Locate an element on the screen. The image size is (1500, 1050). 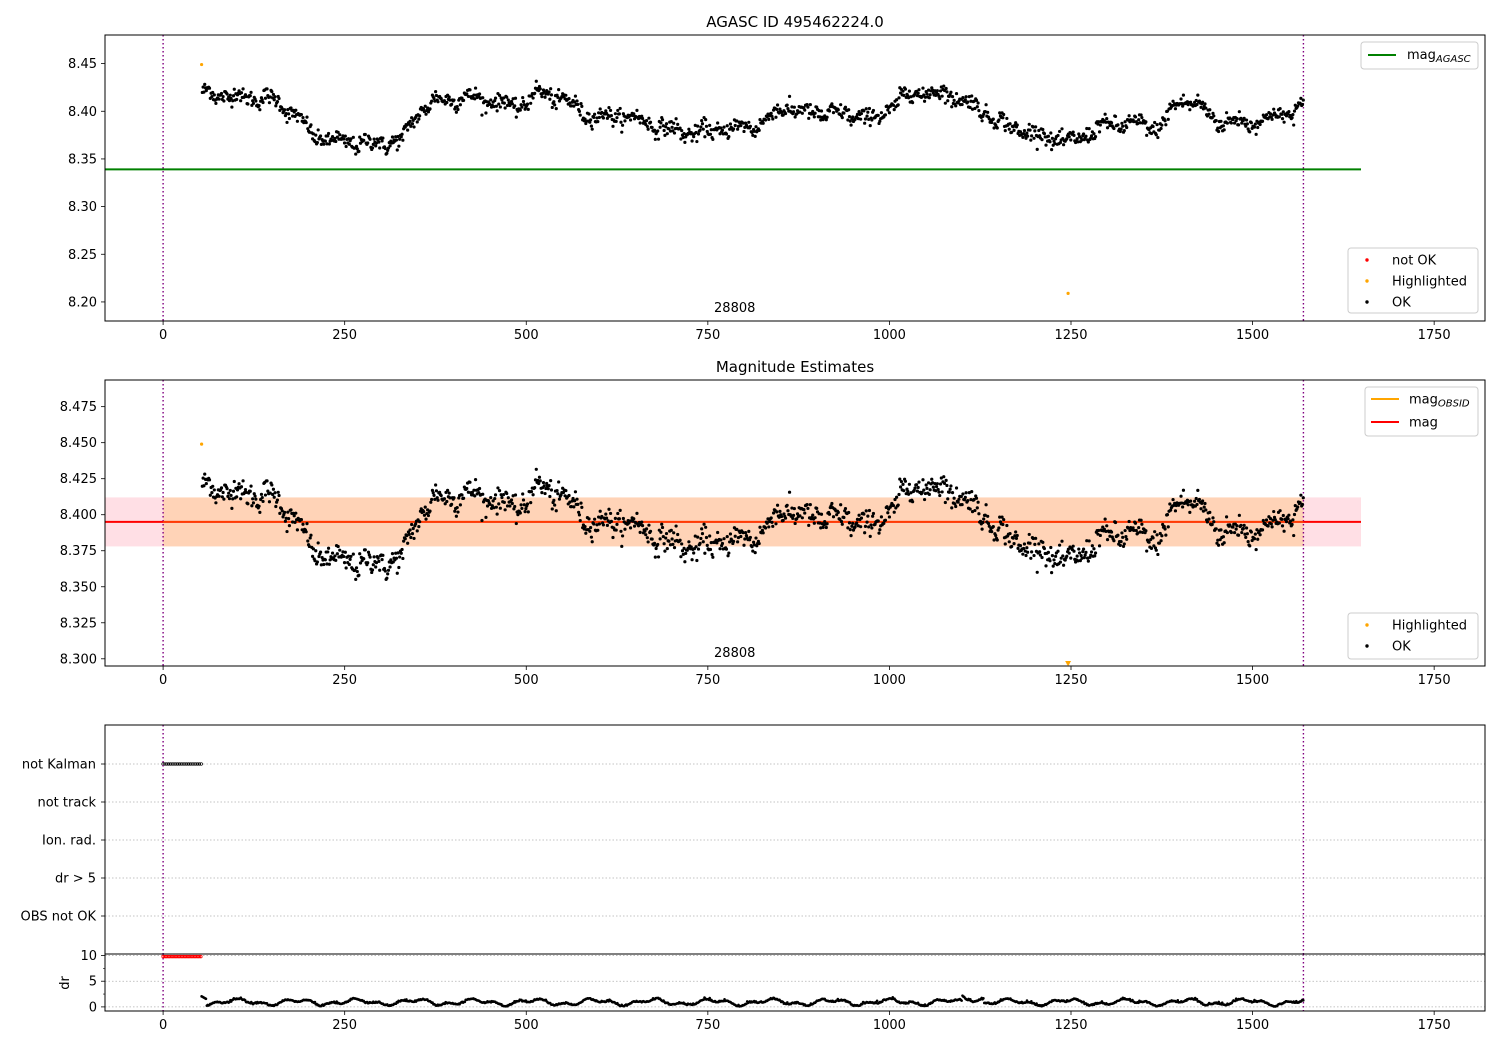
x-tick-label: 1750 is located at coordinates (1434, 1025).